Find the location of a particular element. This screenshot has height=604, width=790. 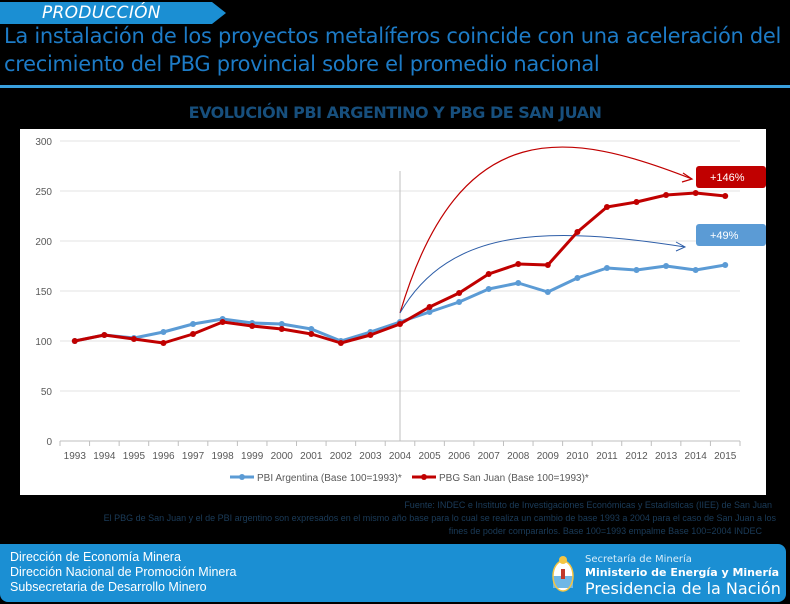

y-tick-label: 150 is located at coordinates (43, 292).